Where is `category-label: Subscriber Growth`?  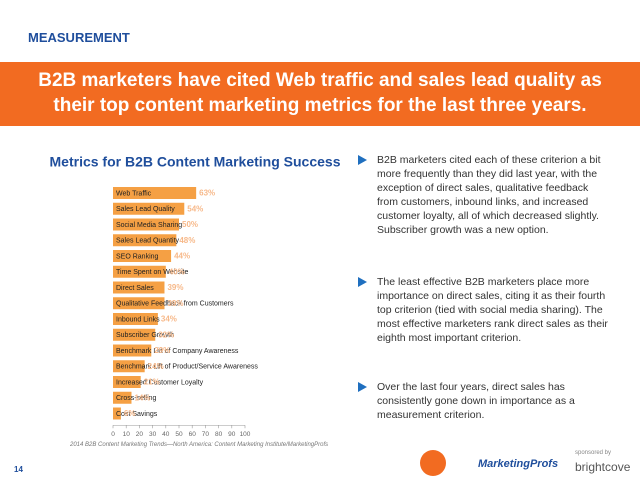 category-label: Subscriber Growth is located at coordinates (145, 335).